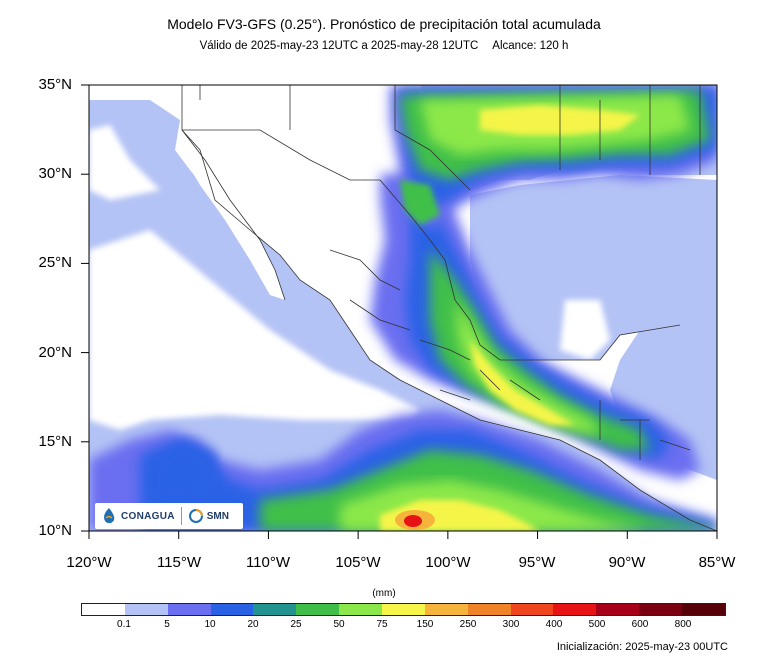 Image resolution: width=768 pixels, height=669 pixels. What do you see at coordinates (597, 624) in the screenshot?
I see `legend-tick-label: 500` at bounding box center [597, 624].